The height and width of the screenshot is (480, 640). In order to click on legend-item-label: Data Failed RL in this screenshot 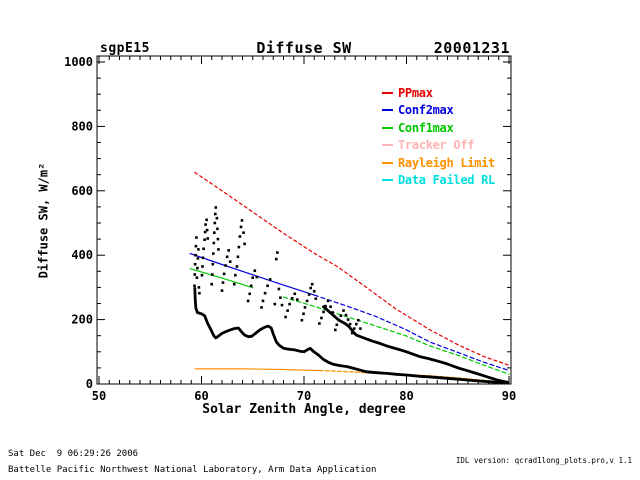, I will do `click(446, 180)`.